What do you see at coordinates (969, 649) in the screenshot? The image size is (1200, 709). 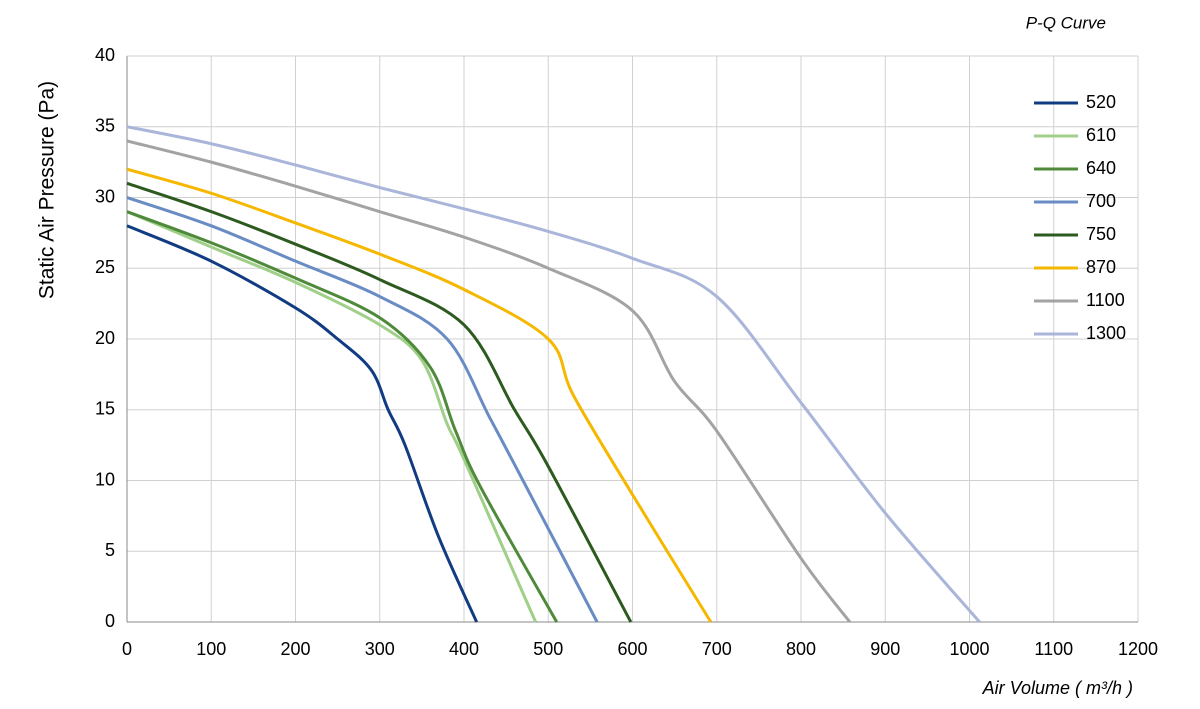 I see `x-tick-label: 1000` at bounding box center [969, 649].